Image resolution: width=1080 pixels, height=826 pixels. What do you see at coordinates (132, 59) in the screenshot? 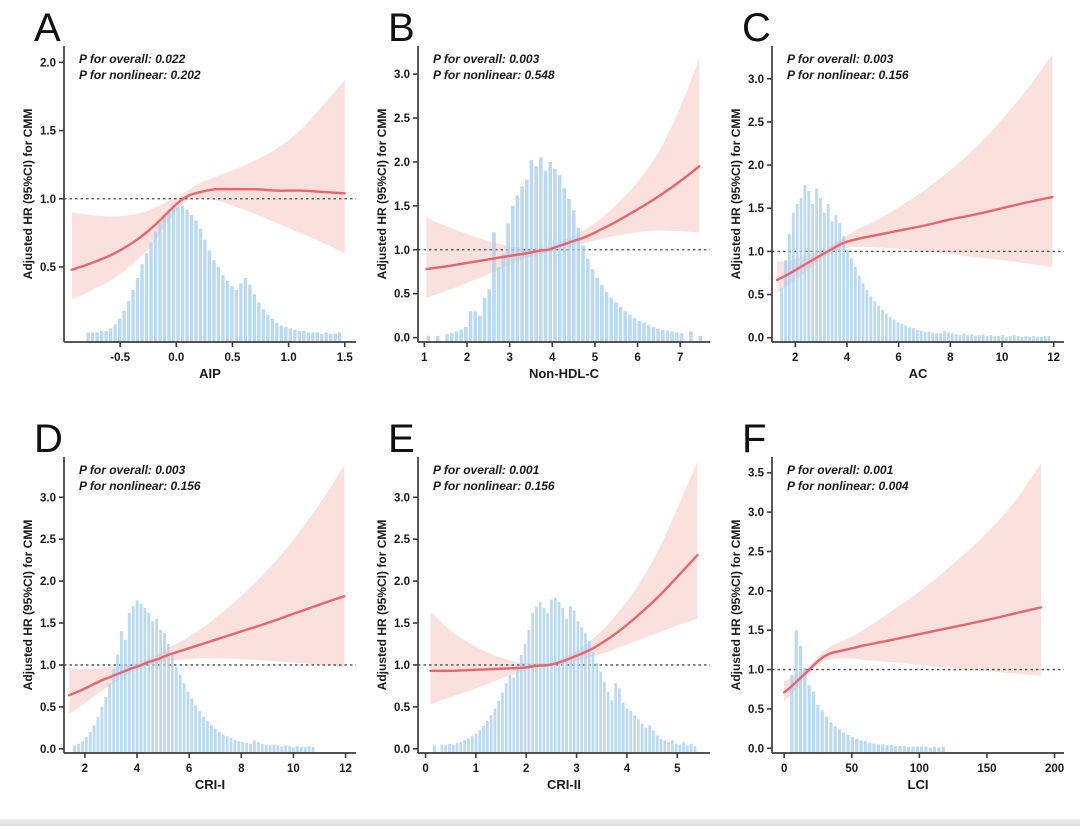
I see `svg-text: P for overall: 0.022` at bounding box center [132, 59].